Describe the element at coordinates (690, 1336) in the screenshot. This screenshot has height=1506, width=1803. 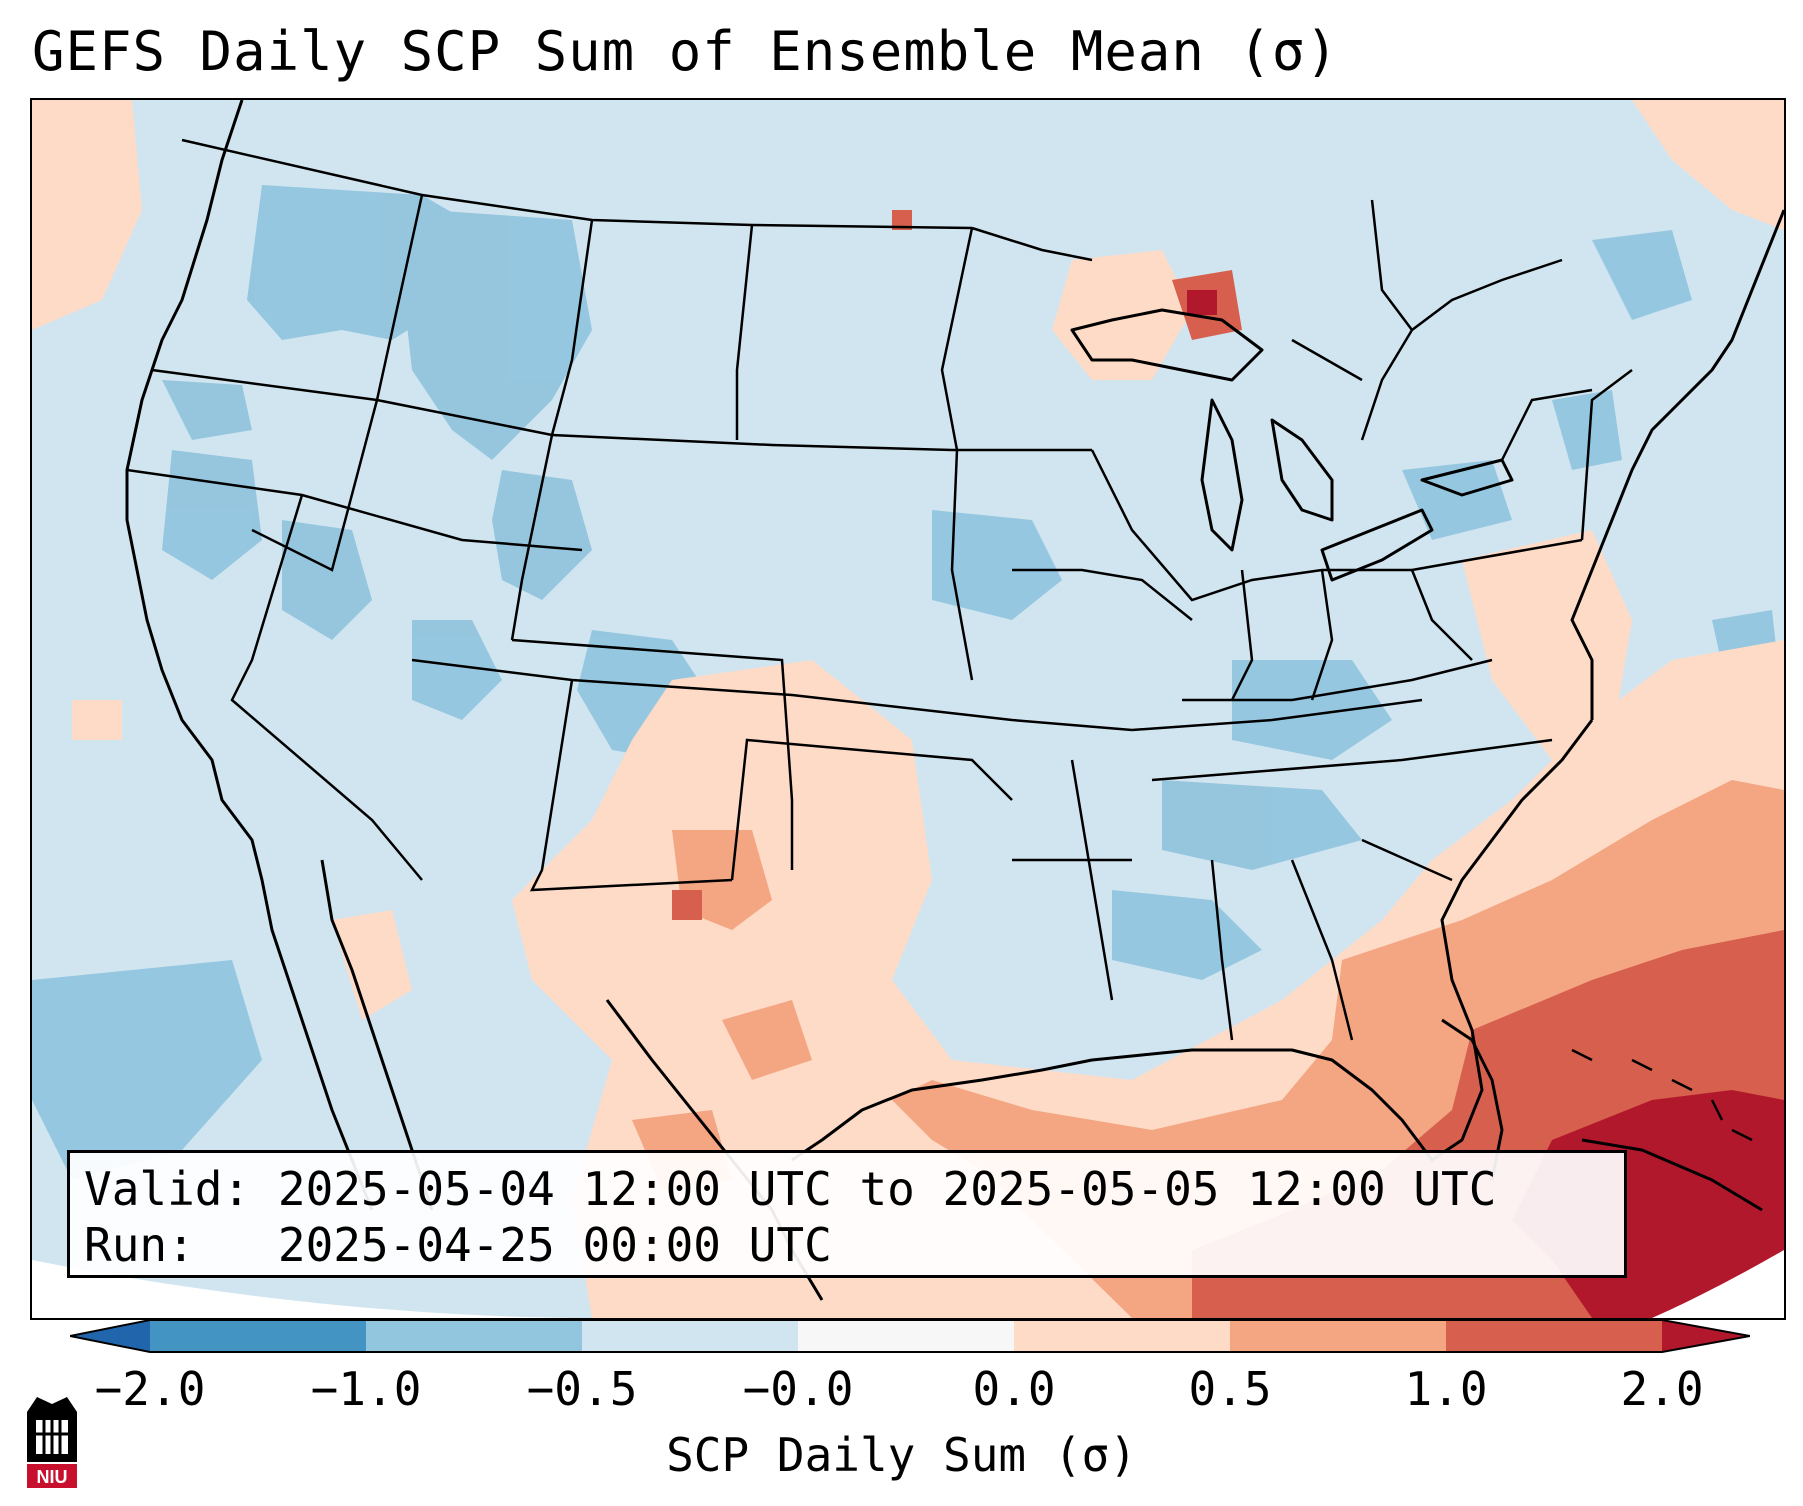
I see `colorbar-bin-neg05-neg0` at that location.